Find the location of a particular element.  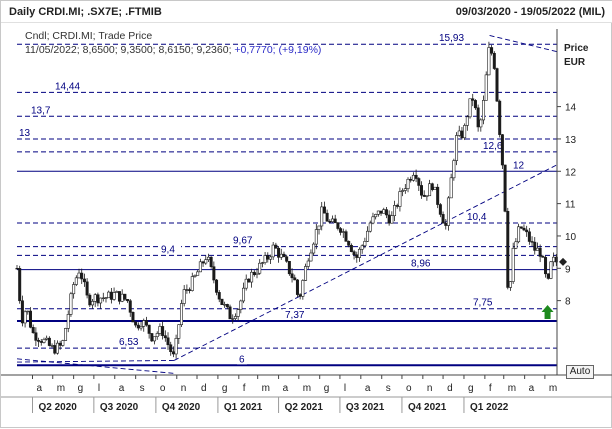

axis-title: Price is located at coordinates (576, 48).